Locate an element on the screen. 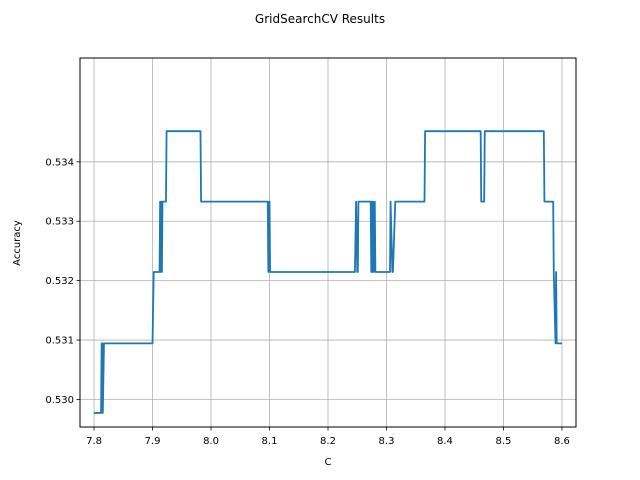 The width and height of the screenshot is (640, 480). chart-title: GridSearchCV Results is located at coordinates (320, 19).